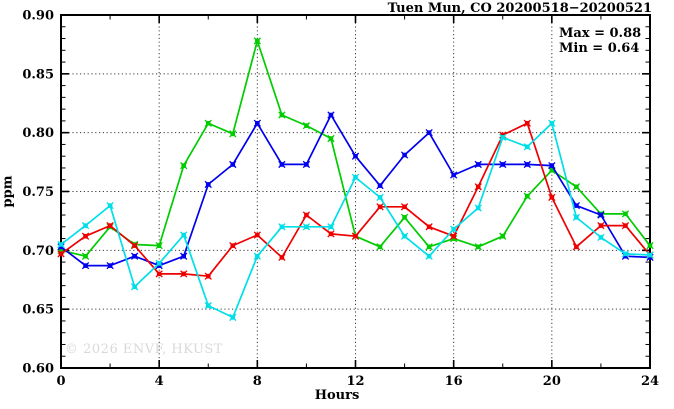 The width and height of the screenshot is (674, 409). I want to click on max-min-annotation: Max = 0.88 Min = 0.64, so click(600, 41).